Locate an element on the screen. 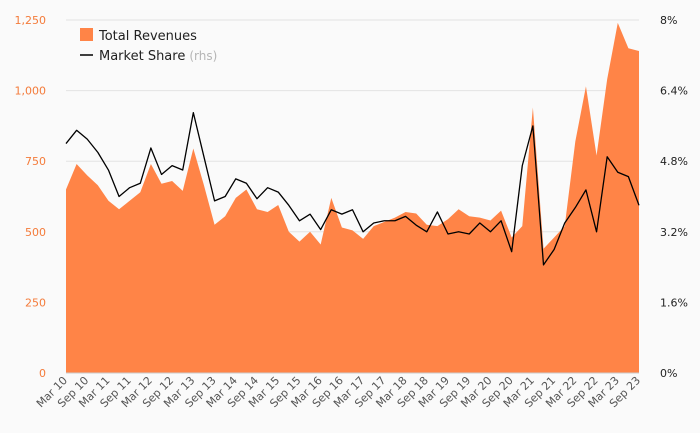  legend-label-market-share: Market Share (rhs) is located at coordinates (158, 56).